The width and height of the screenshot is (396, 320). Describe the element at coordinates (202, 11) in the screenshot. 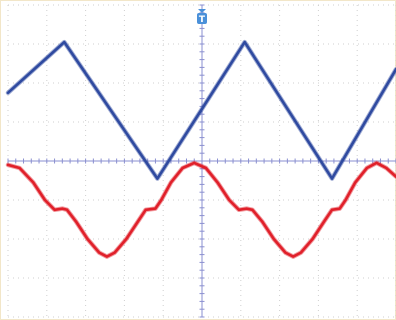

I see `trigger-arrow-icon` at that location.